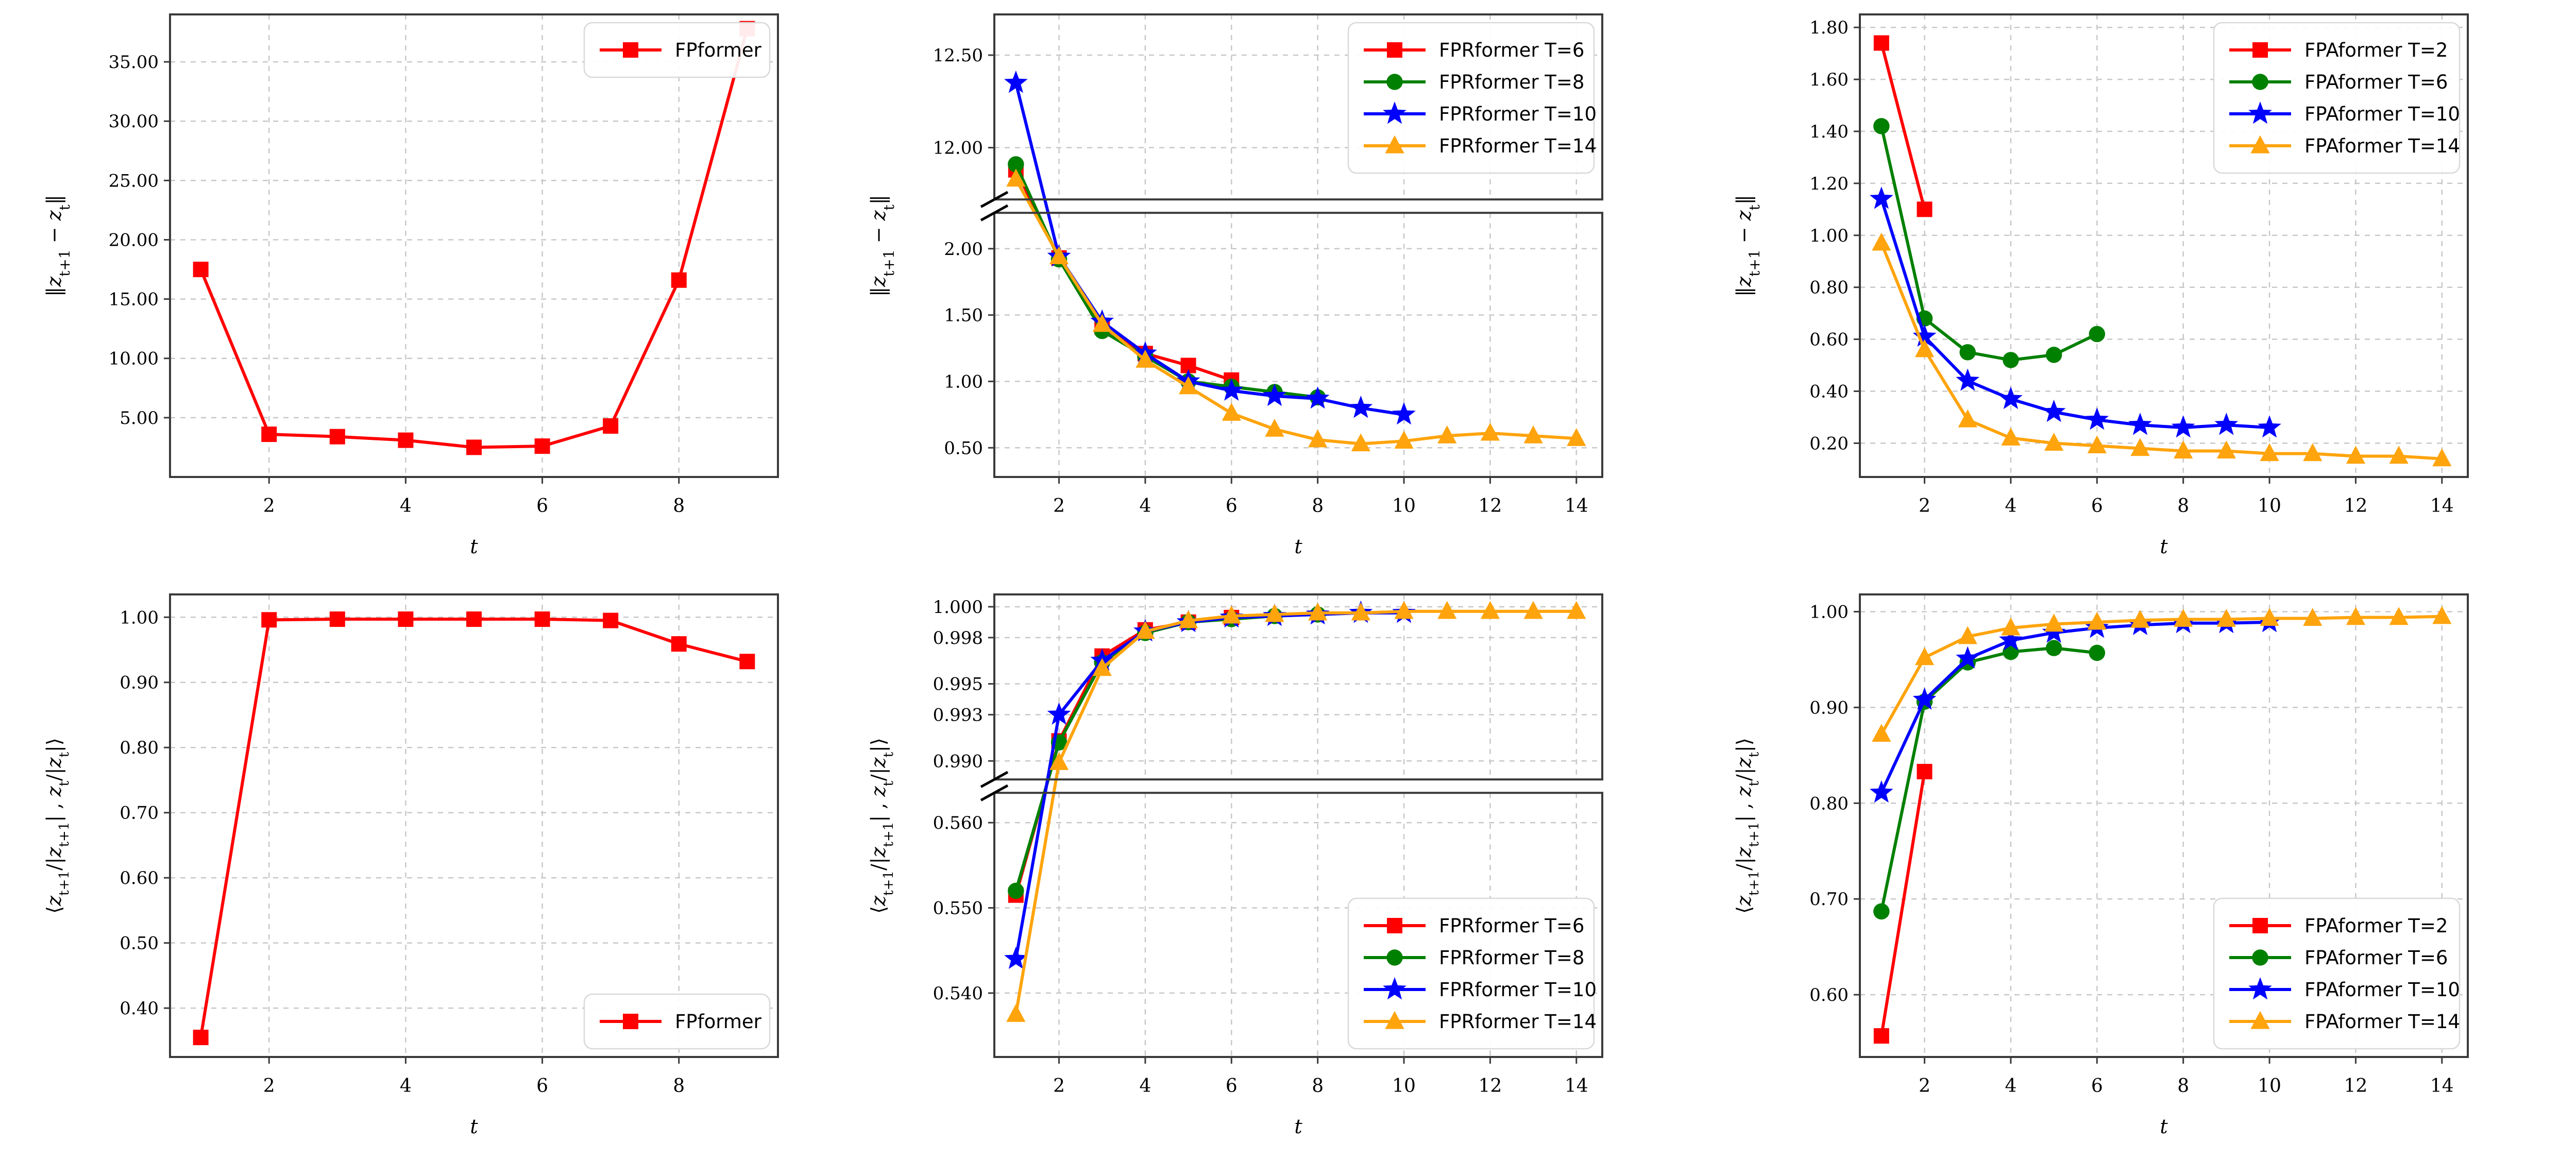 Image resolution: width=2576 pixels, height=1160 pixels. What do you see at coordinates (958, 149) in the screenshot?
I see `y-tick-label: 12.00` at bounding box center [958, 149].